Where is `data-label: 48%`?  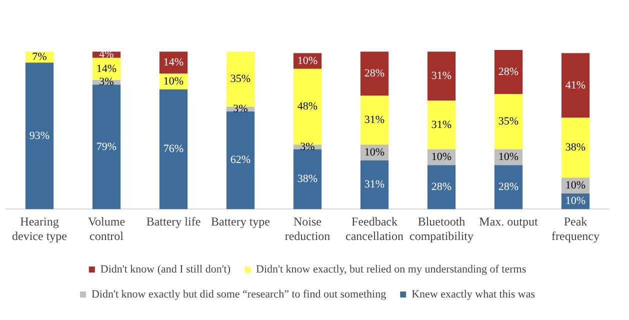 data-label: 48% is located at coordinates (307, 106).